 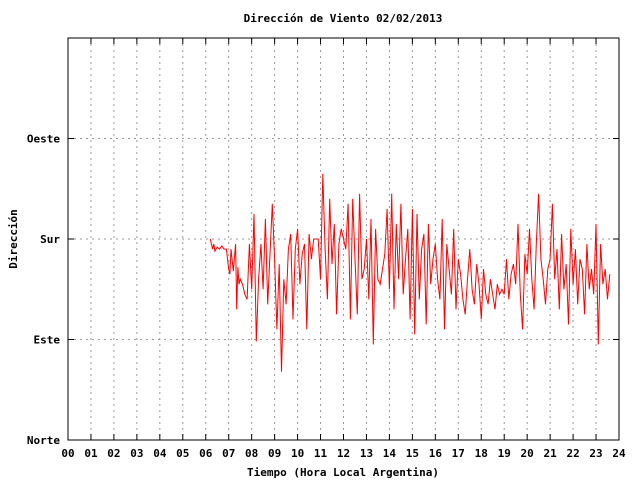 What do you see at coordinates (274, 453) in the screenshot?
I see `x-tick-label: 09` at bounding box center [274, 453].